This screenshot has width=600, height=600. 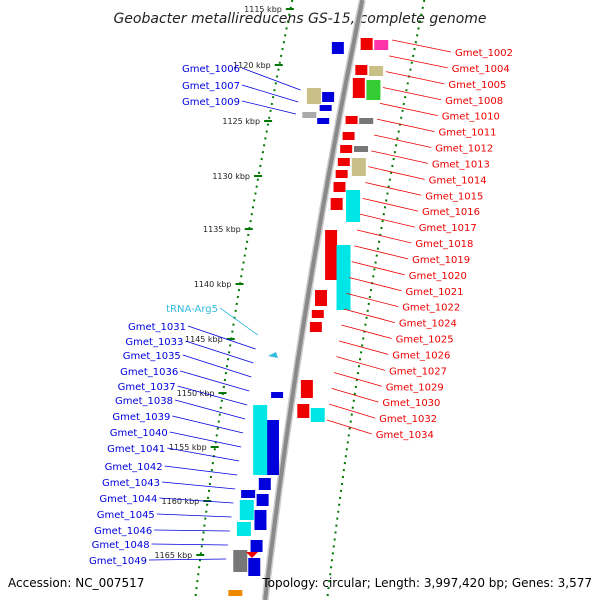 I want to click on reverse-gene-label: Gmet_1049, so click(x=118, y=561).